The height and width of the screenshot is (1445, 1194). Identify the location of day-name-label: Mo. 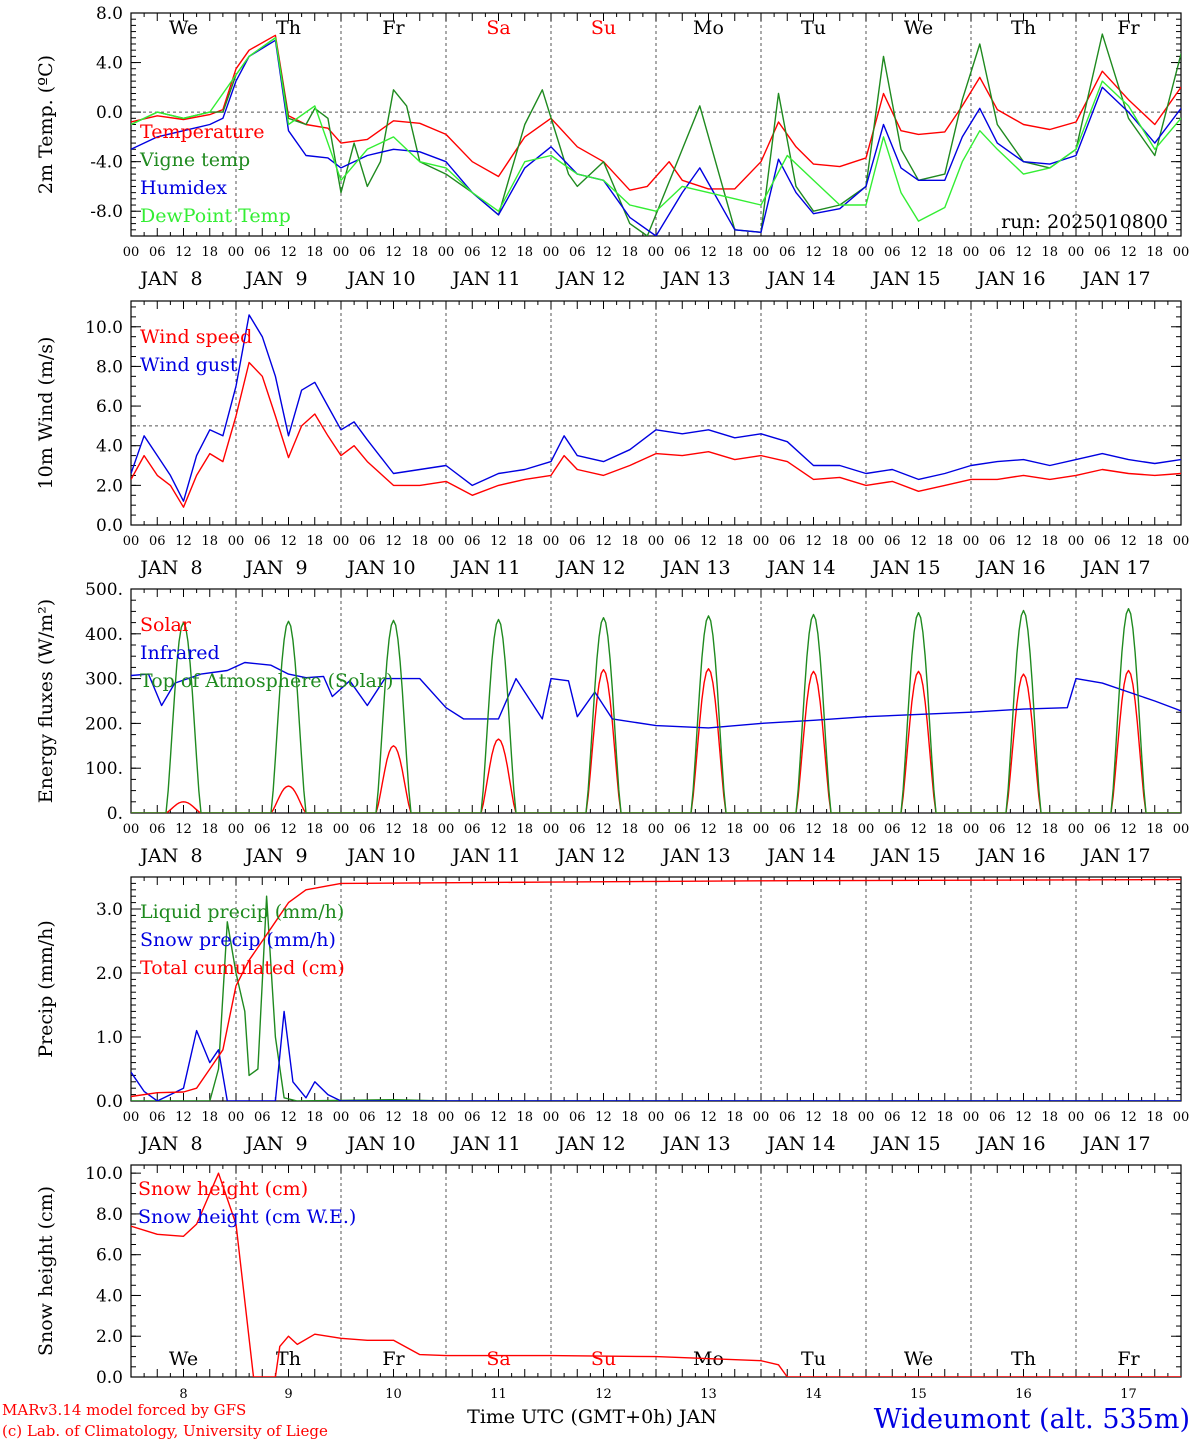
(708, 28).